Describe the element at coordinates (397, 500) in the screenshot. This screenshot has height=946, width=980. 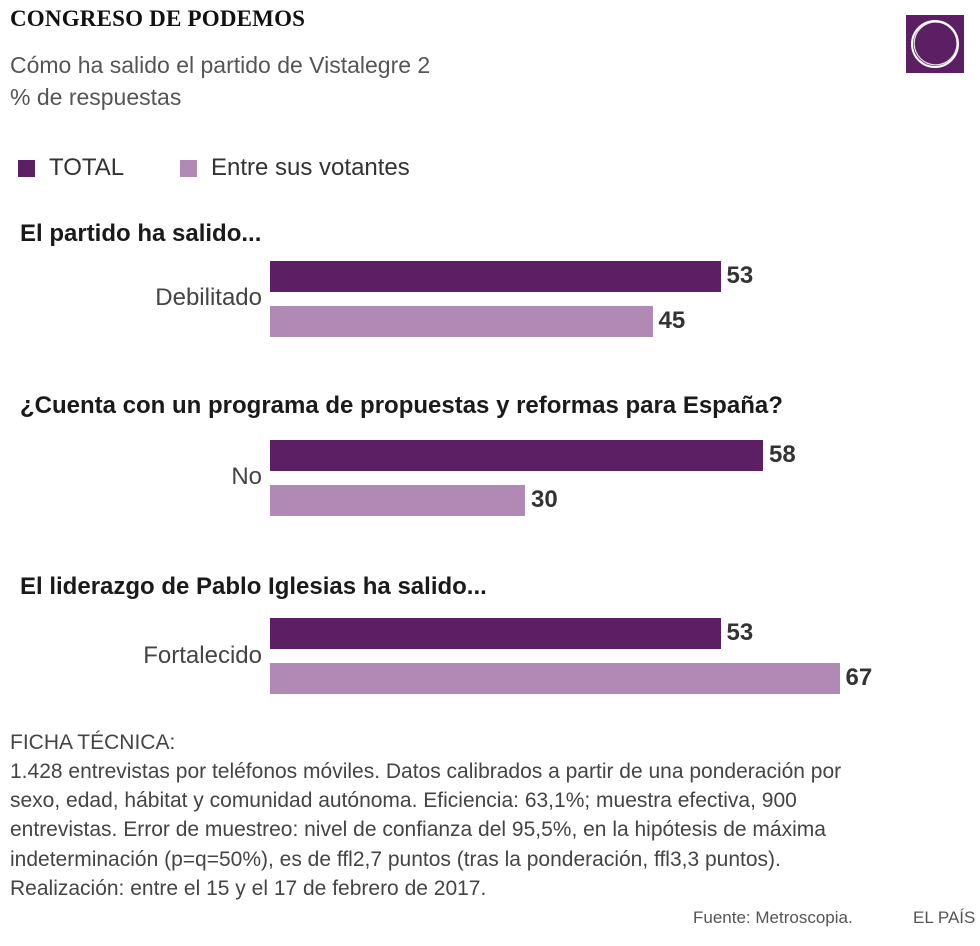
I see `bar-g2-votantes` at that location.